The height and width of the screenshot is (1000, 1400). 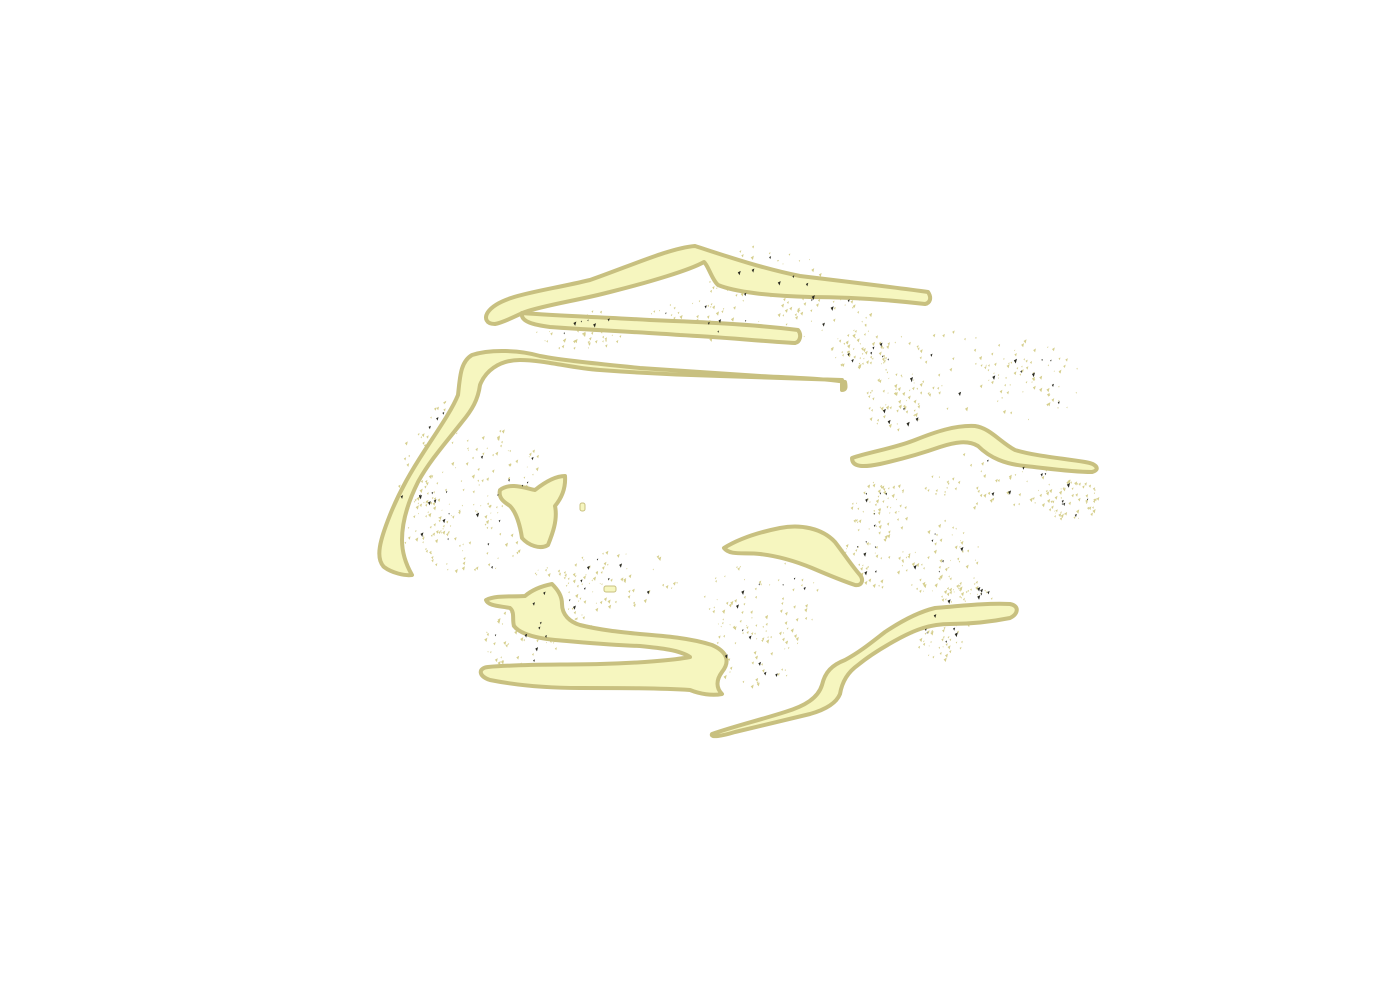 What do you see at coordinates (603, 639) in the screenshot?
I see `blob-bottom-left` at bounding box center [603, 639].